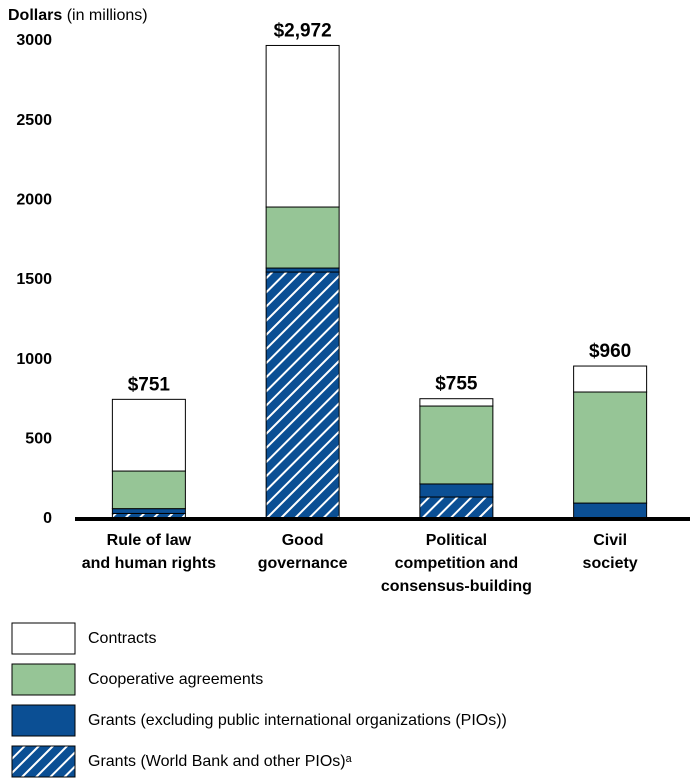 The width and height of the screenshot is (690, 778). Describe the element at coordinates (456, 384) in the screenshot. I see `total-label: $755` at that location.